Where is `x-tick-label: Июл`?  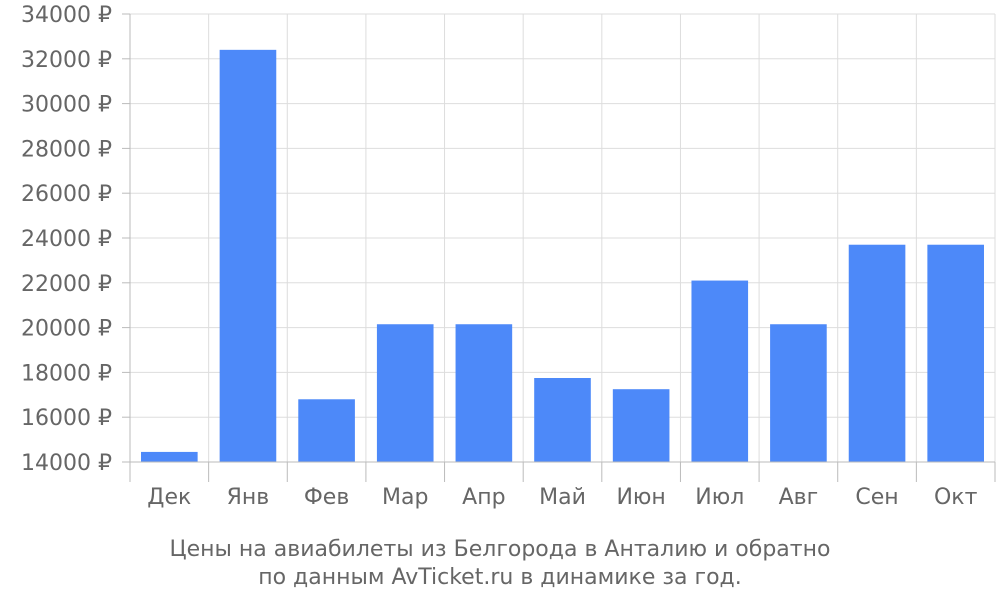
x-tick-label: Июл is located at coordinates (719, 497).